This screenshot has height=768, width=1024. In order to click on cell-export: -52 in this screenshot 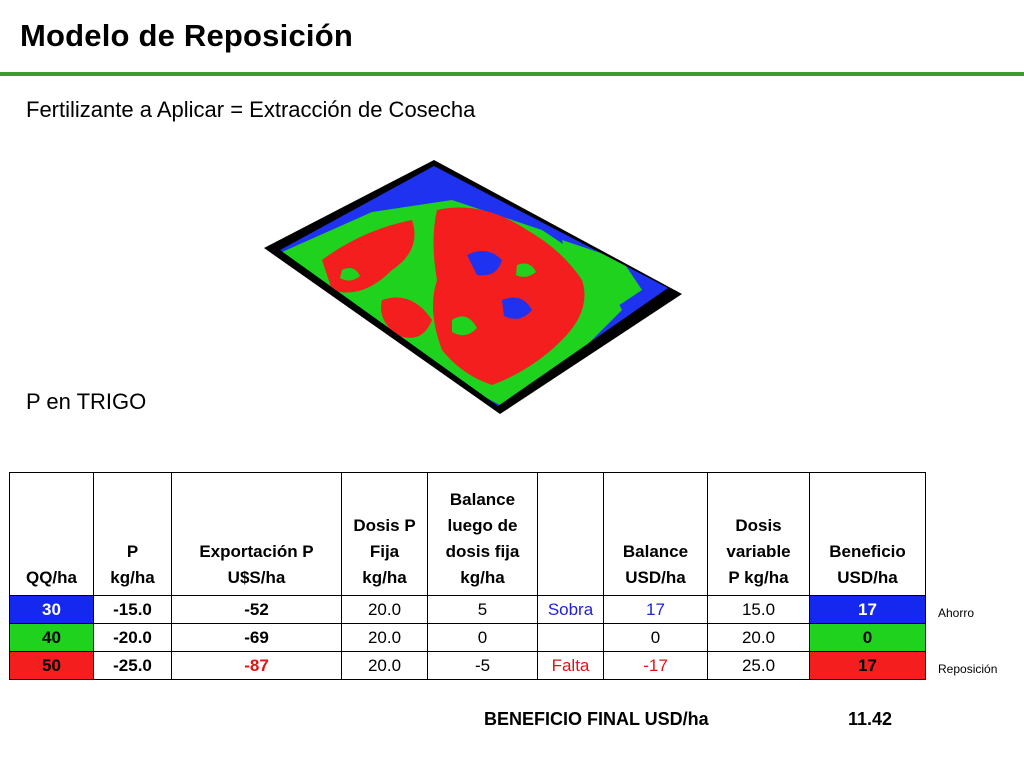, I will do `click(256, 609)`.